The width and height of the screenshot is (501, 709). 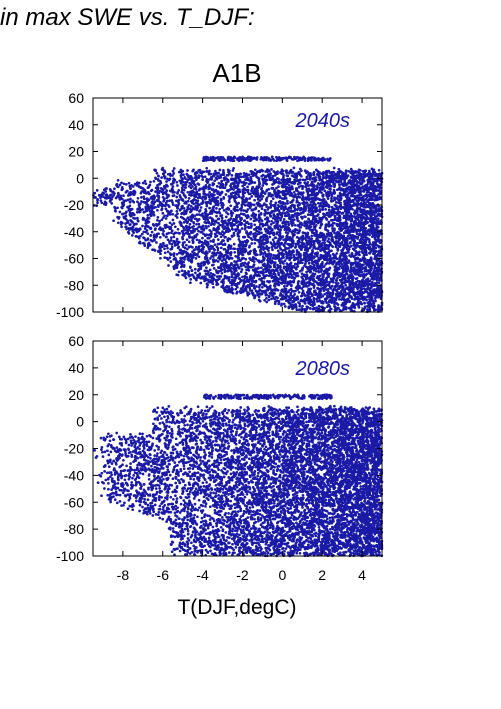 What do you see at coordinates (127, 17) in the screenshot?
I see `figure-title: in max SWE vs. T_DJF:` at bounding box center [127, 17].